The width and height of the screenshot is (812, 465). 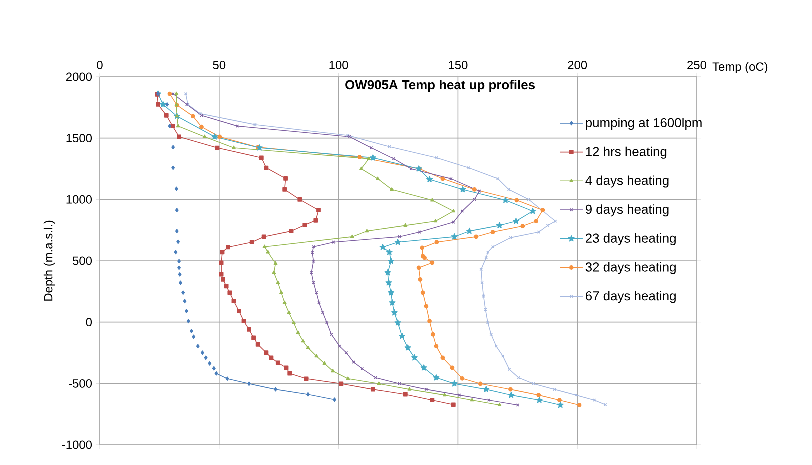 I want to click on legend-label: pumping at 1600lpm, so click(x=644, y=124).